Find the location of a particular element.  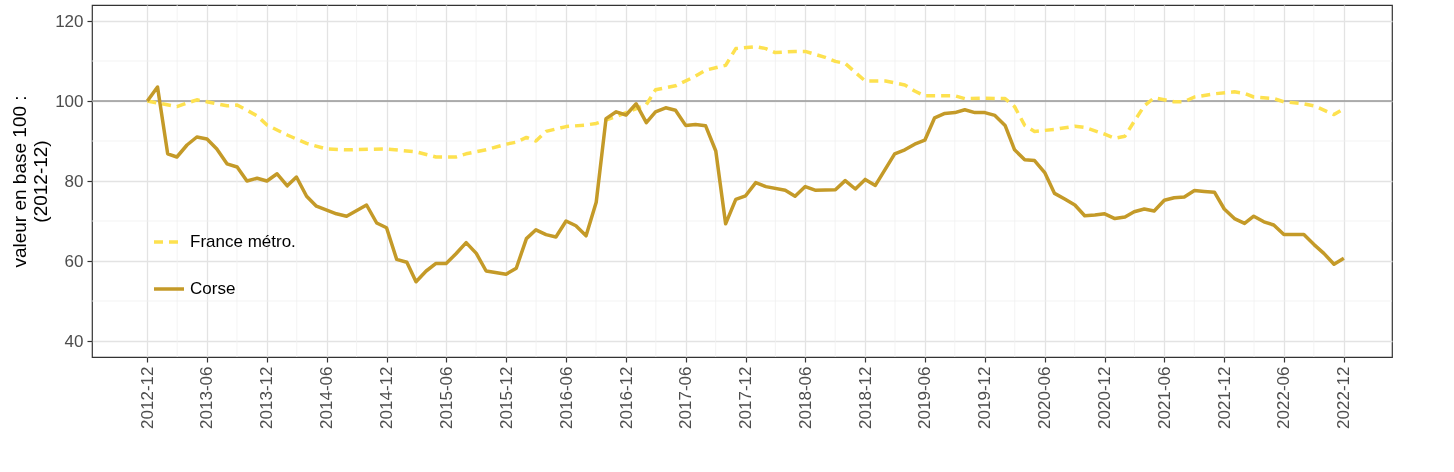

x-tick-label: 2022-06 is located at coordinates (1284, 397).